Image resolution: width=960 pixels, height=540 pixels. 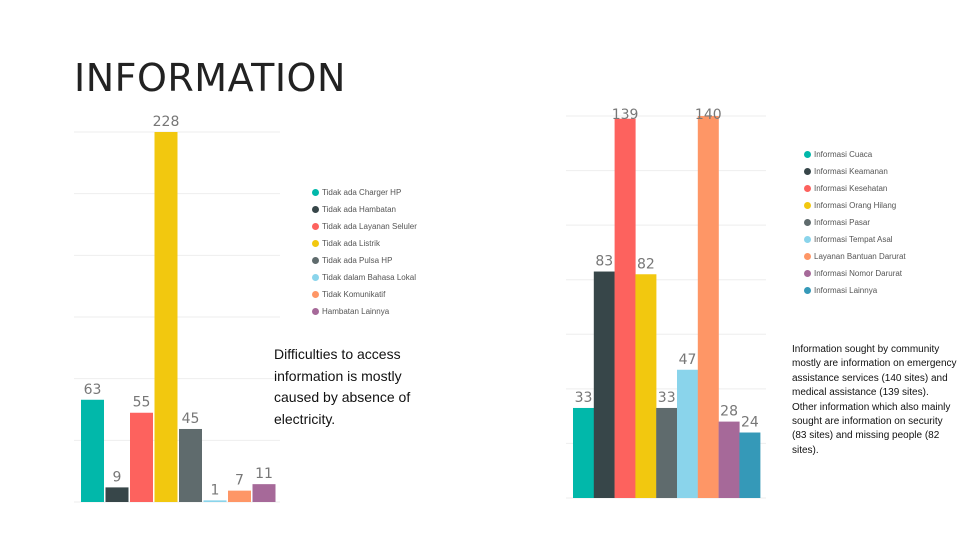 What do you see at coordinates (264, 493) in the screenshot?
I see `bar-hambatan-lainnya` at bounding box center [264, 493].